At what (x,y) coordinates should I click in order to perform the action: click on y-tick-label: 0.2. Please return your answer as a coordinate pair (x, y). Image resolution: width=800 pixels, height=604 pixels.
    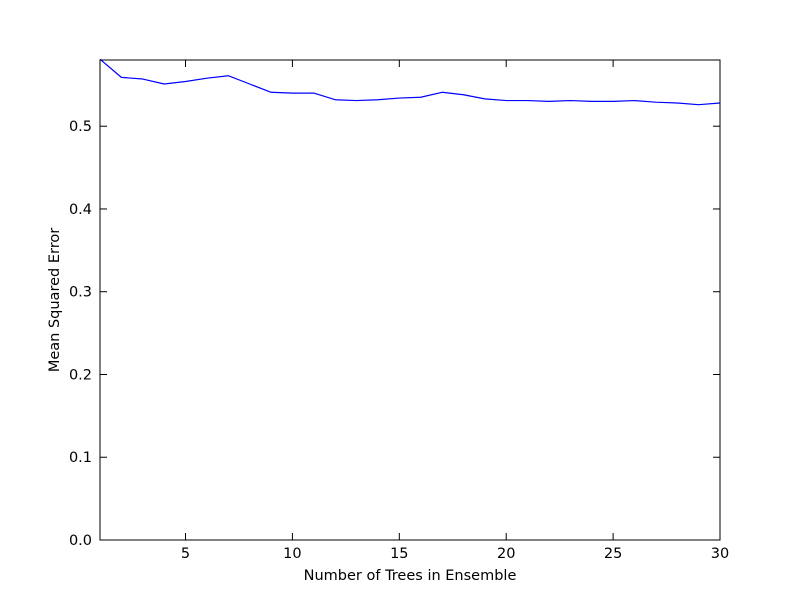
    Looking at the image, I should click on (80, 375).